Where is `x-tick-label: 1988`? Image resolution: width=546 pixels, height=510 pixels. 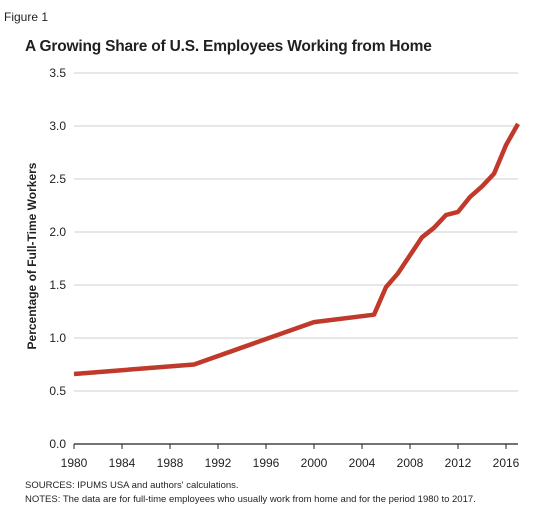 x-tick-label: 1988 is located at coordinates (170, 463).